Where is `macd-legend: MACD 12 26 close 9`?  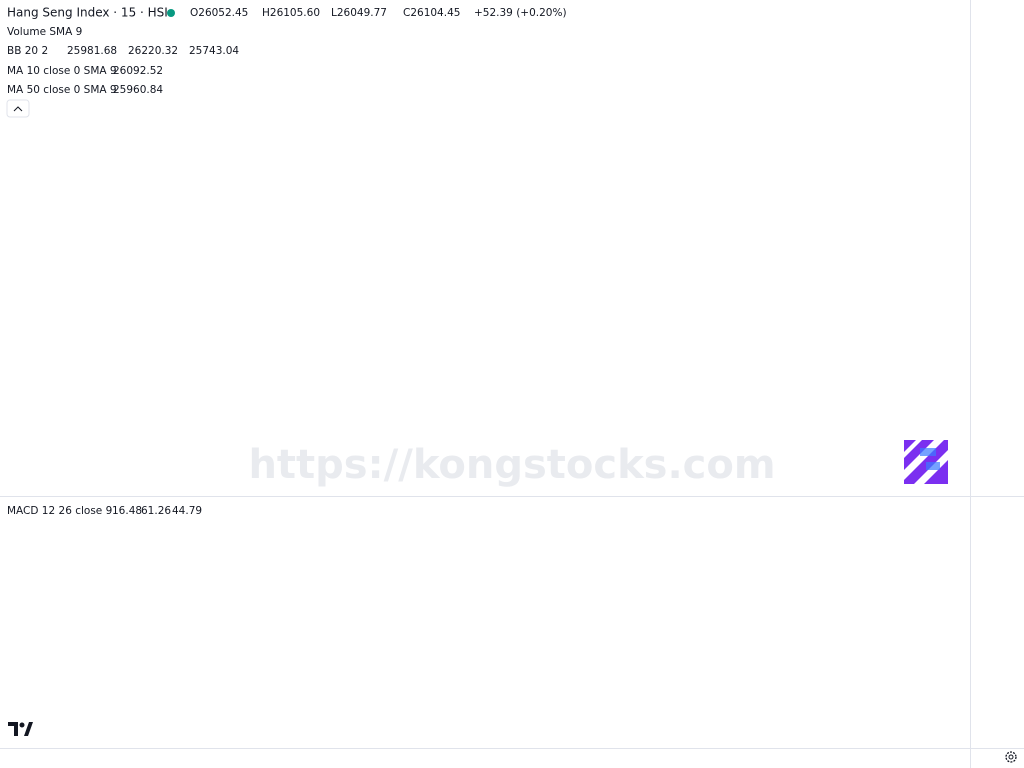
macd-legend: MACD 12 26 close 9 is located at coordinates (59, 511).